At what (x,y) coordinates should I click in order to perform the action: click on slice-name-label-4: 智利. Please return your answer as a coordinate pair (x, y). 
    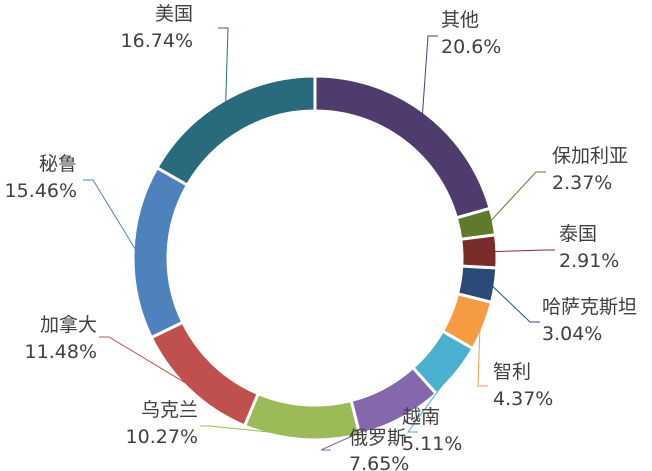
    Looking at the image, I should click on (512, 372).